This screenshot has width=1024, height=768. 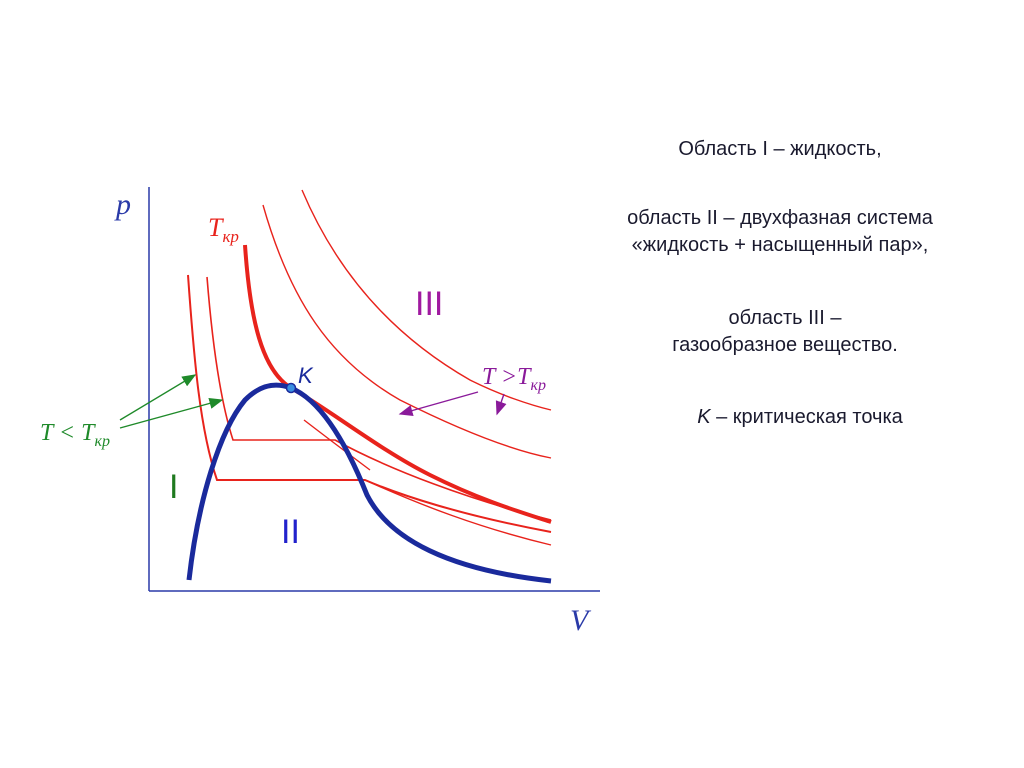 I want to click on note-critical-point: K – критическая точка, so click(x=800, y=417).